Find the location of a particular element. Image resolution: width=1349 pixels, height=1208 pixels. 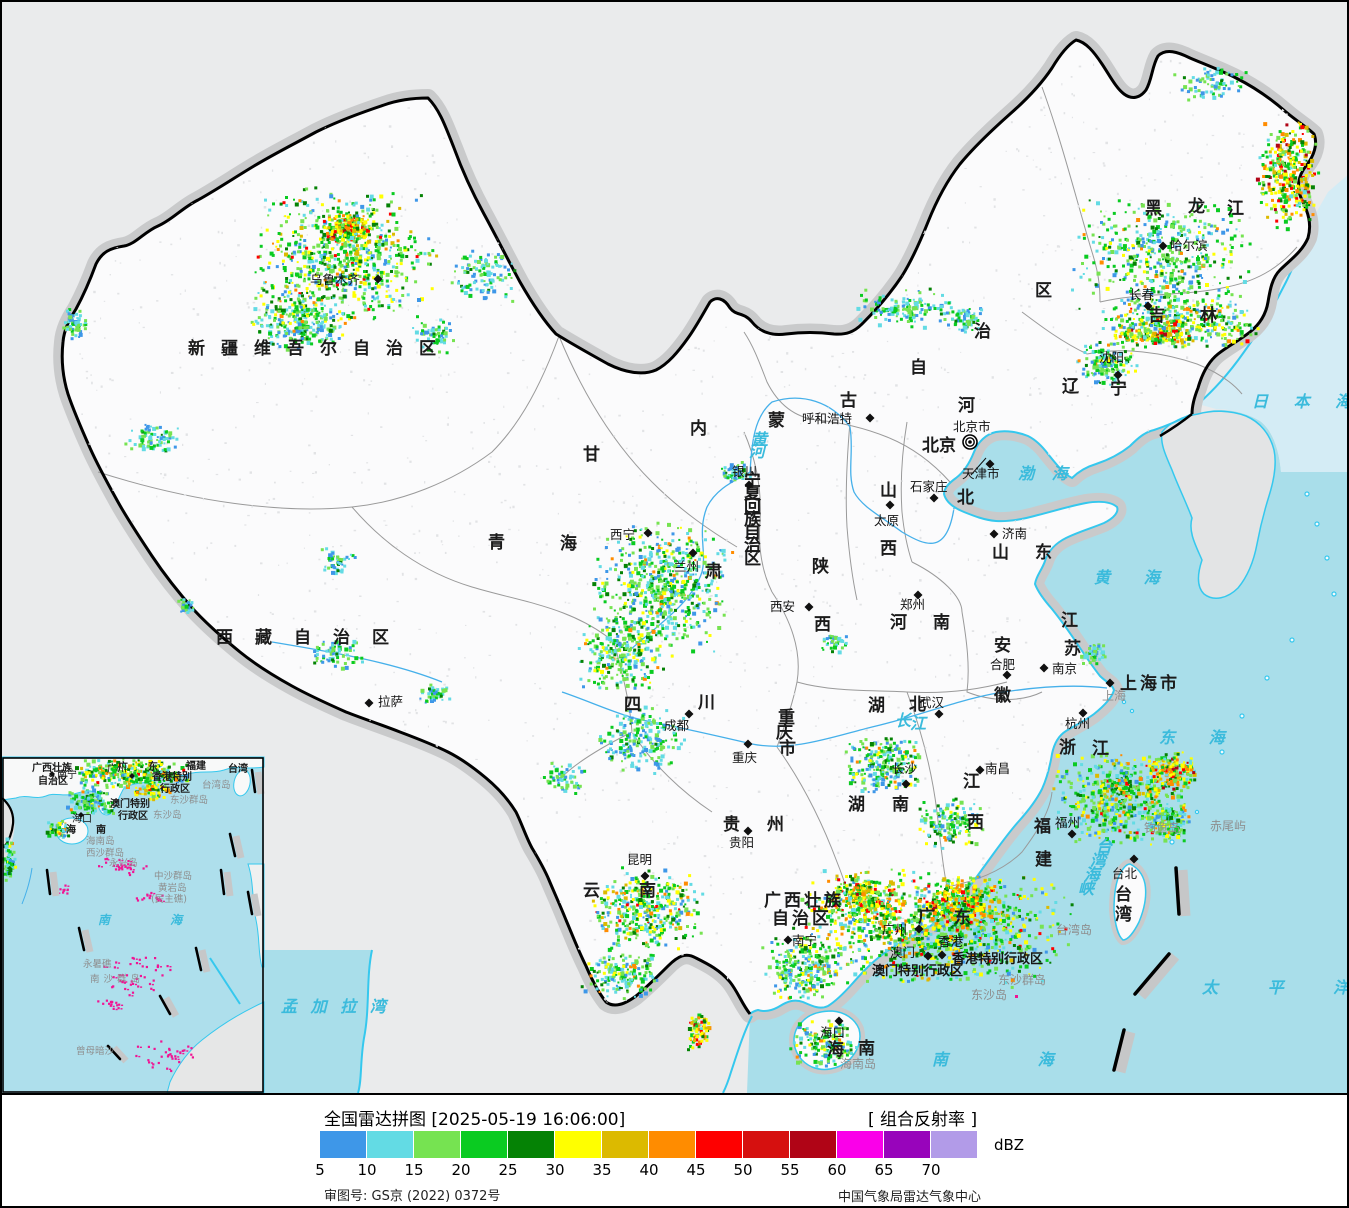

island-label: 上海 is located at coordinates (1114, 695).